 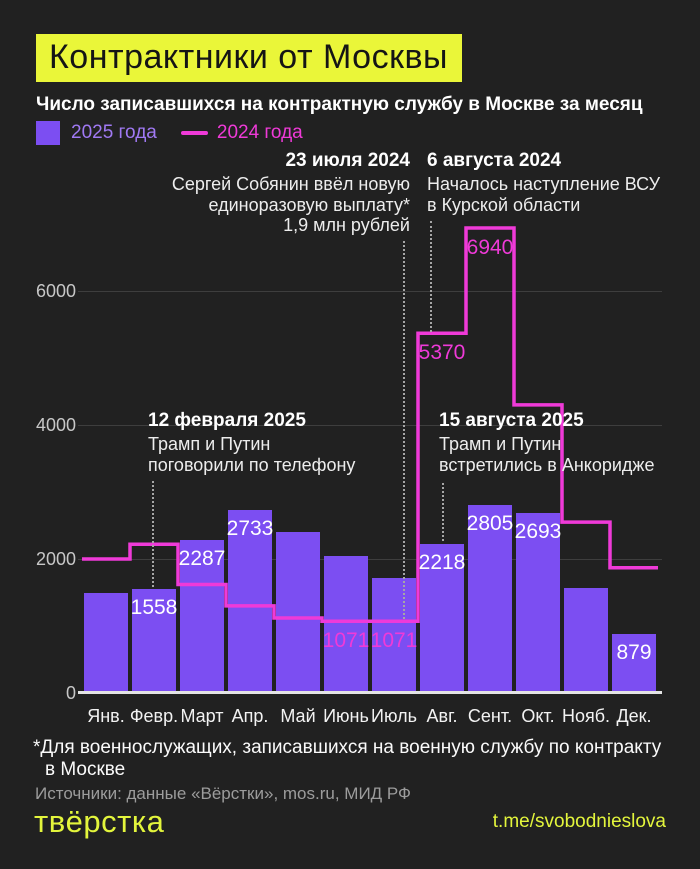 I want to click on bar-value-label-2733: 2733, so click(x=250, y=528).